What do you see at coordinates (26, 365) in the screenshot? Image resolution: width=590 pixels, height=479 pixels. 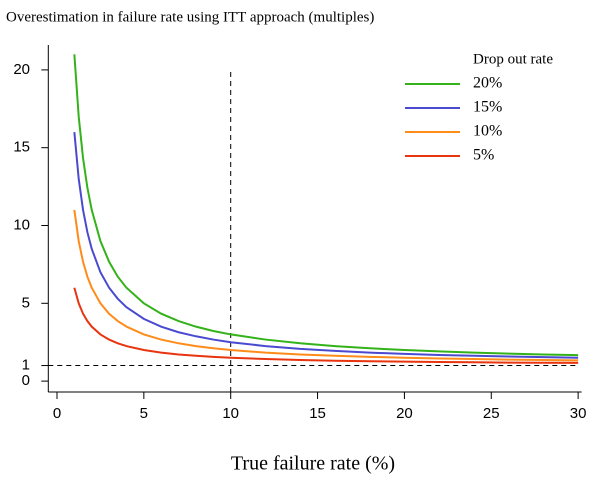 I see `y-tick-label: 1` at bounding box center [26, 365].